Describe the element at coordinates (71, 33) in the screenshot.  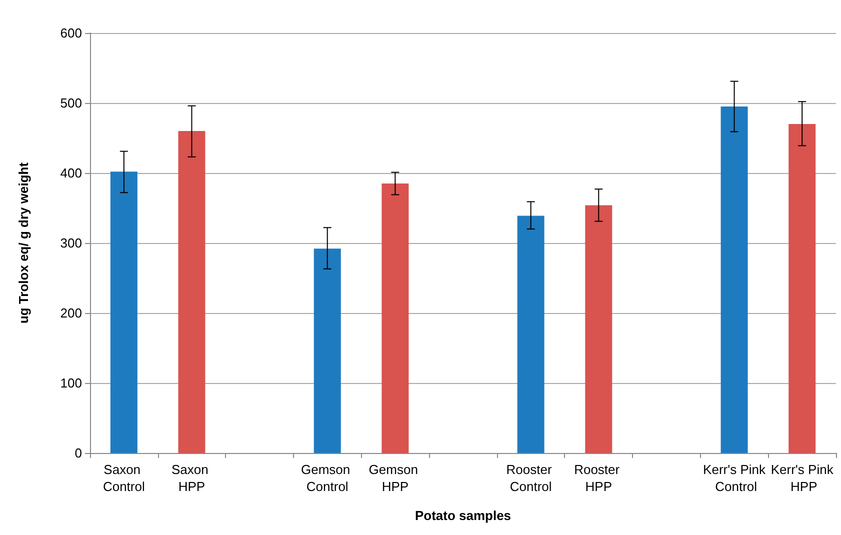
I see `y-tick-label: 600` at that location.